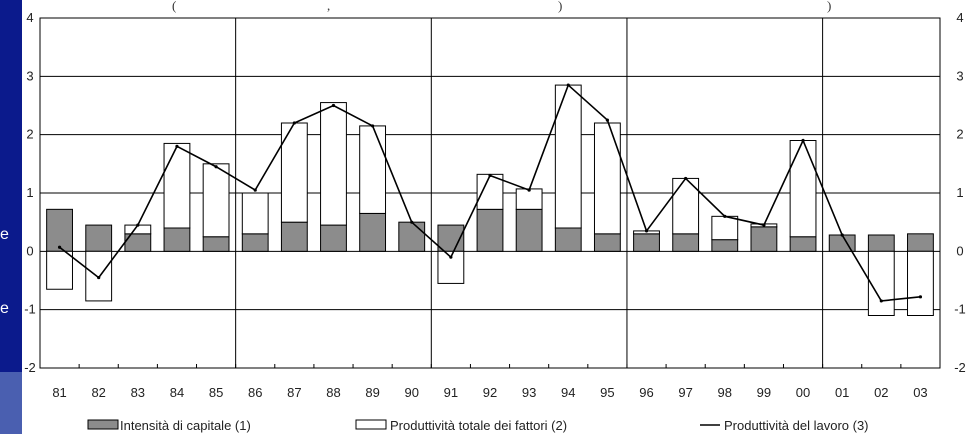 The height and width of the screenshot is (434, 976). I want to click on x-tick-label: 81, so click(59, 392).